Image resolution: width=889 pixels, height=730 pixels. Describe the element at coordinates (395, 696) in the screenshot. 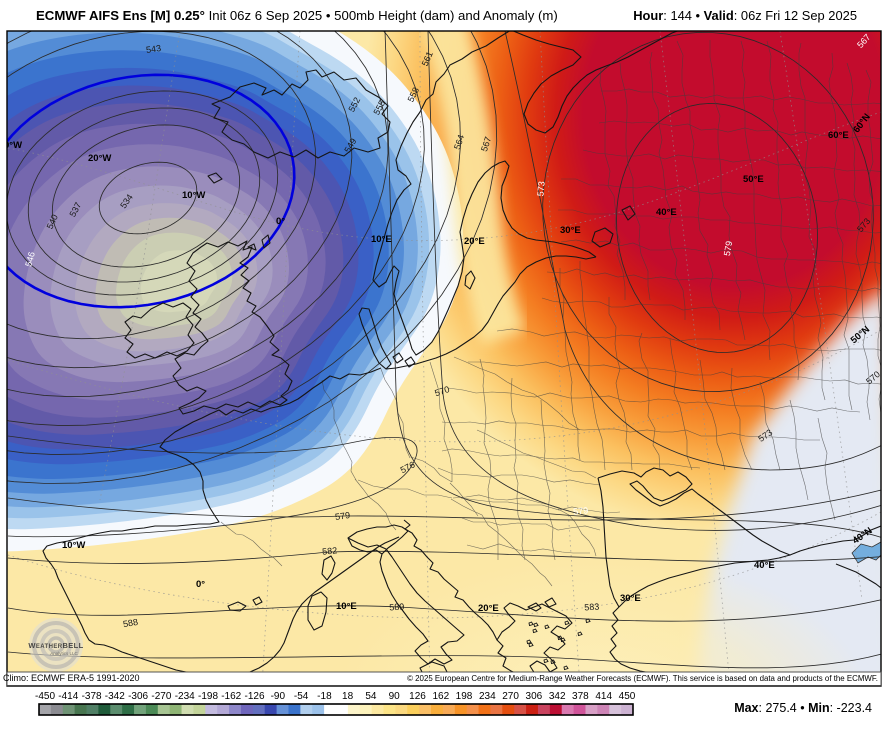

I see `svg-text: 90` at that location.